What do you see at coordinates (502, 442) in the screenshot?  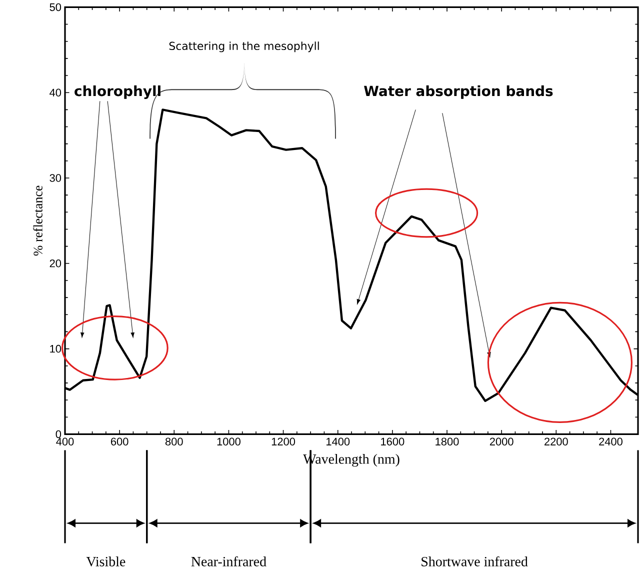 I see `x-tick-label: 2000` at bounding box center [502, 442].